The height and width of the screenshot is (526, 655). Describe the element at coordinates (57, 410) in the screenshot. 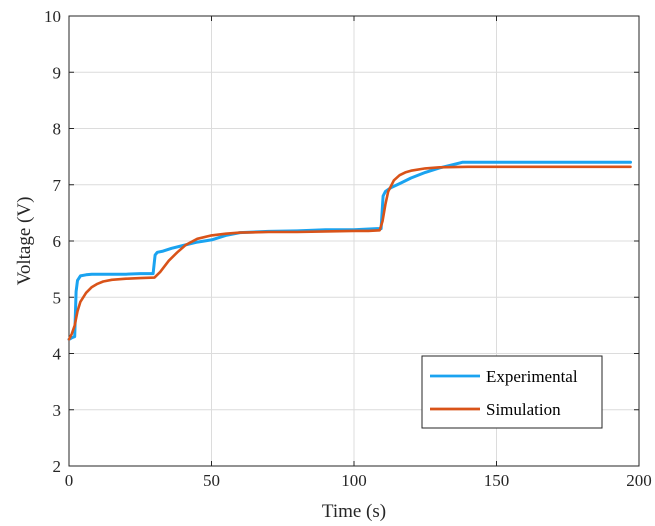

I see `y-tick-label: 3` at that location.